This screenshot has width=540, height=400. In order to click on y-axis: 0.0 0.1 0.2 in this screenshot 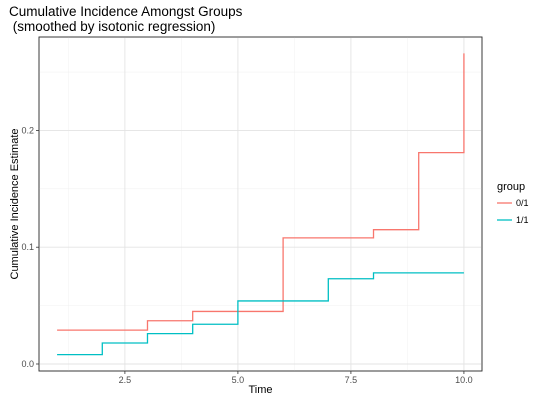, I will do `click(30, 247)`.